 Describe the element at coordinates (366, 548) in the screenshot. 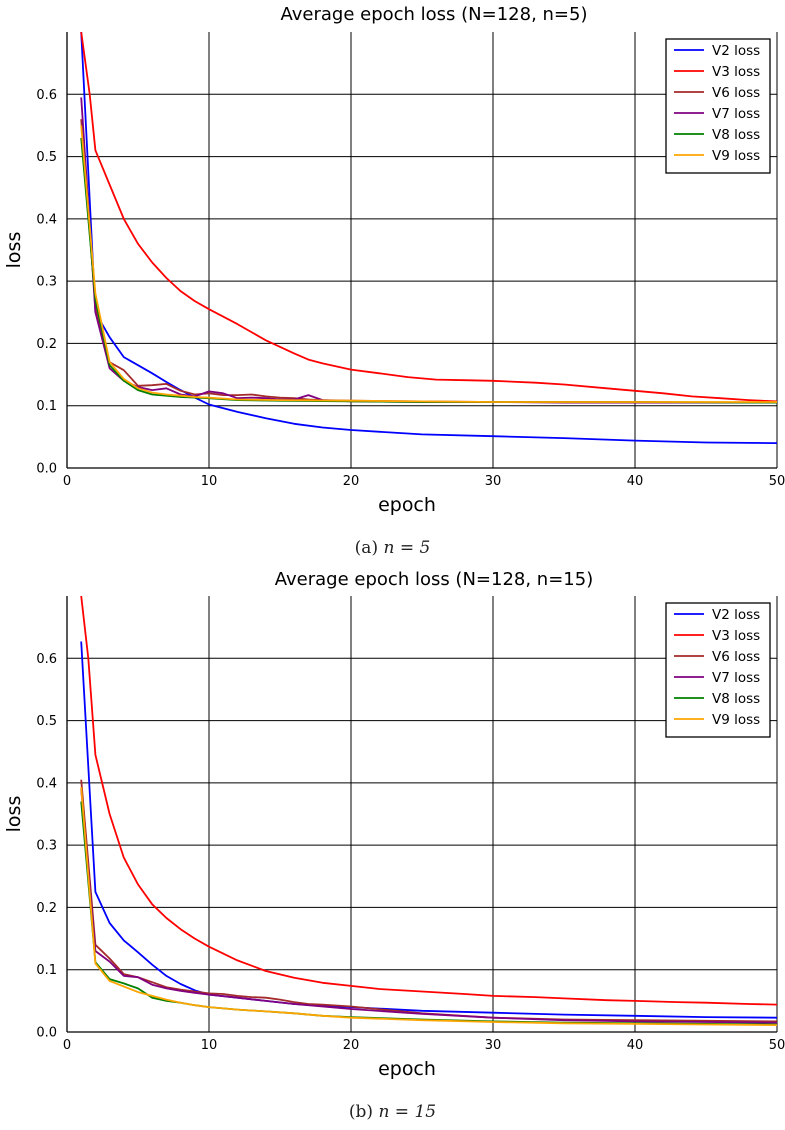

I see `caption-a-prefix: (a)` at that location.